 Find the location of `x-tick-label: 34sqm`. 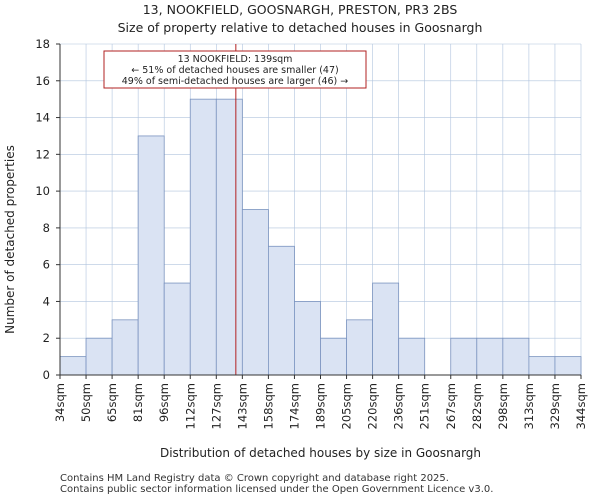

x-tick-label: 34sqm is located at coordinates (60, 402).